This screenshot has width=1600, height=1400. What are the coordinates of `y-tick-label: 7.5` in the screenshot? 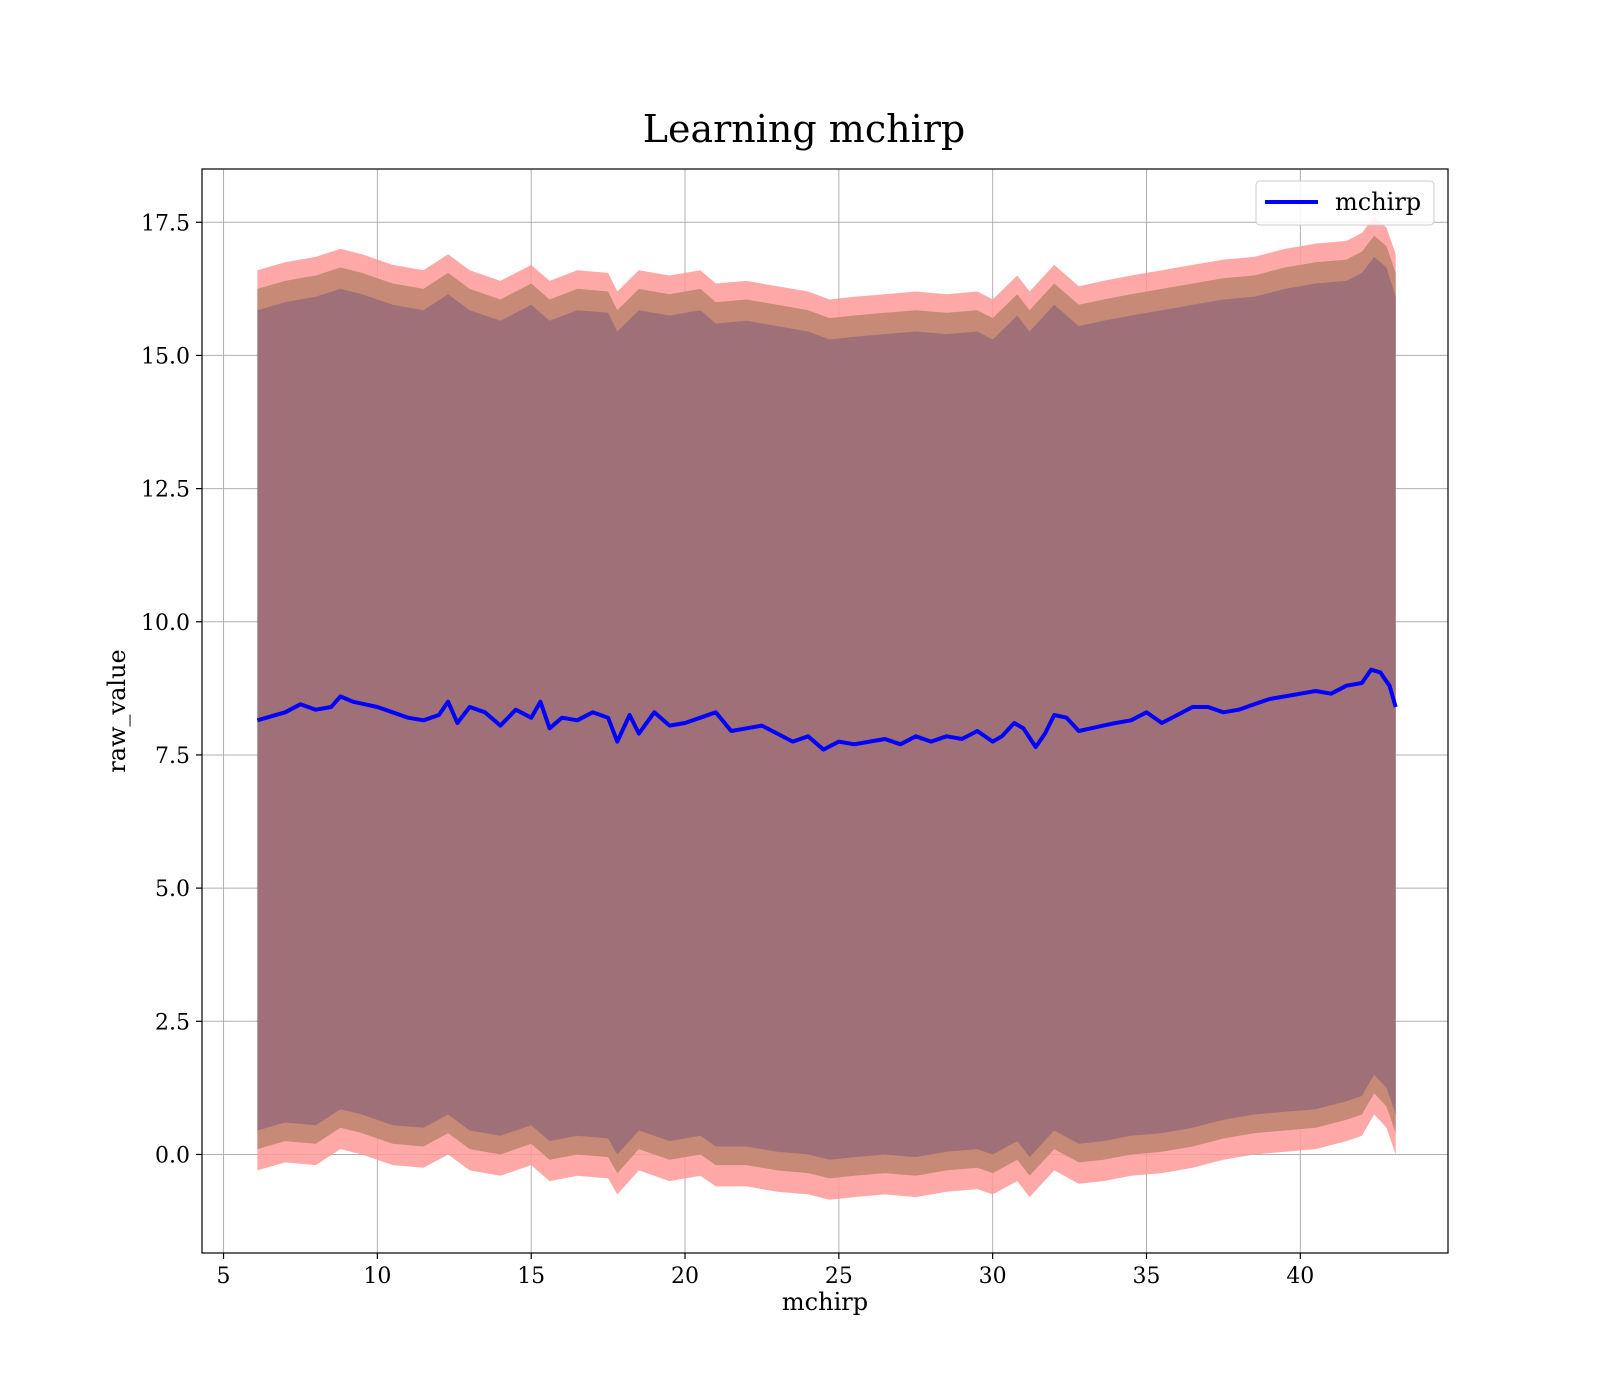 It's located at (172, 756).